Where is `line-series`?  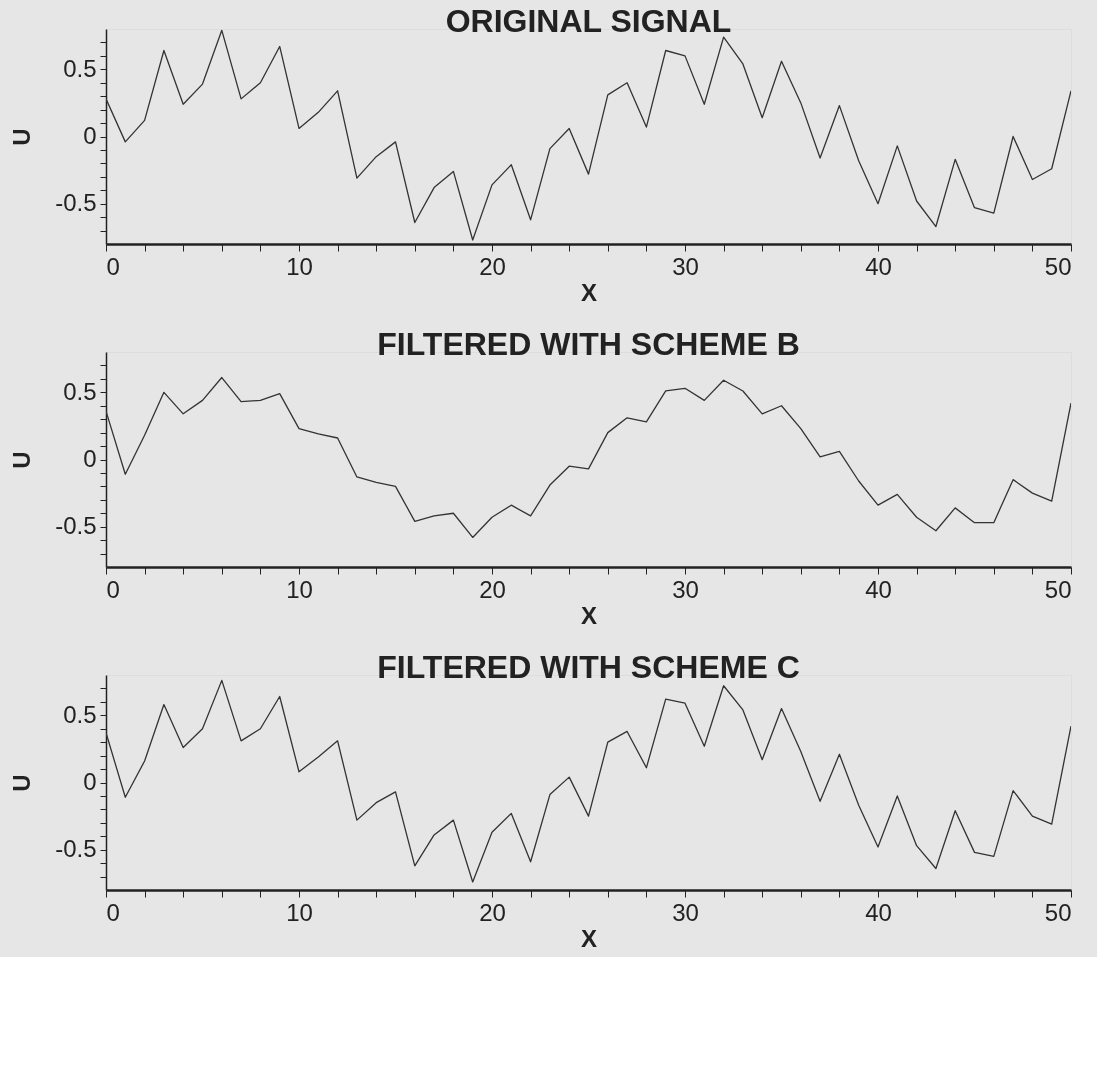
line-series is located at coordinates (588, 457).